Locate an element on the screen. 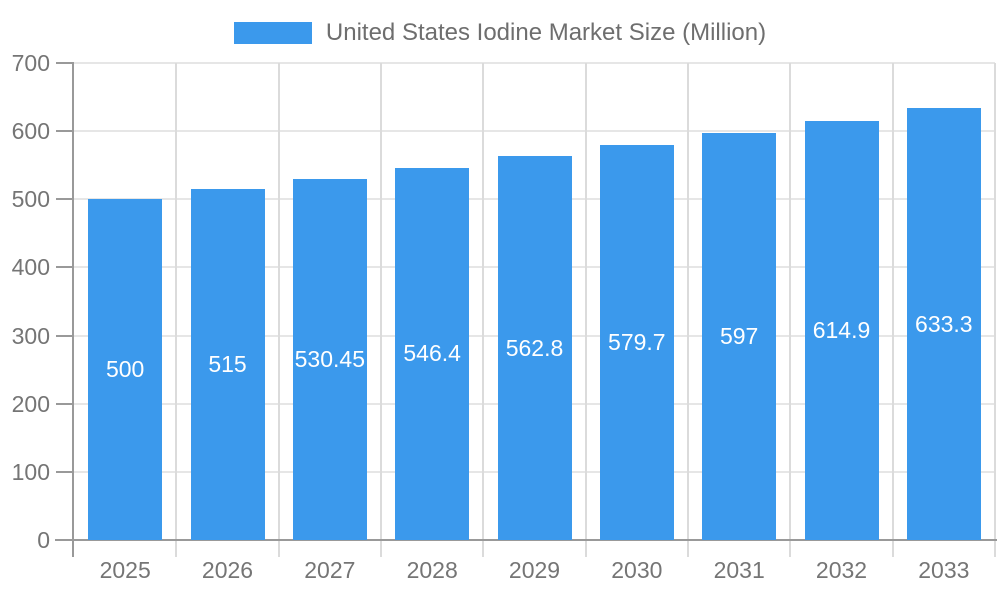 This screenshot has height=600, width=1000. y-axis-label: 300 is located at coordinates (30, 335).